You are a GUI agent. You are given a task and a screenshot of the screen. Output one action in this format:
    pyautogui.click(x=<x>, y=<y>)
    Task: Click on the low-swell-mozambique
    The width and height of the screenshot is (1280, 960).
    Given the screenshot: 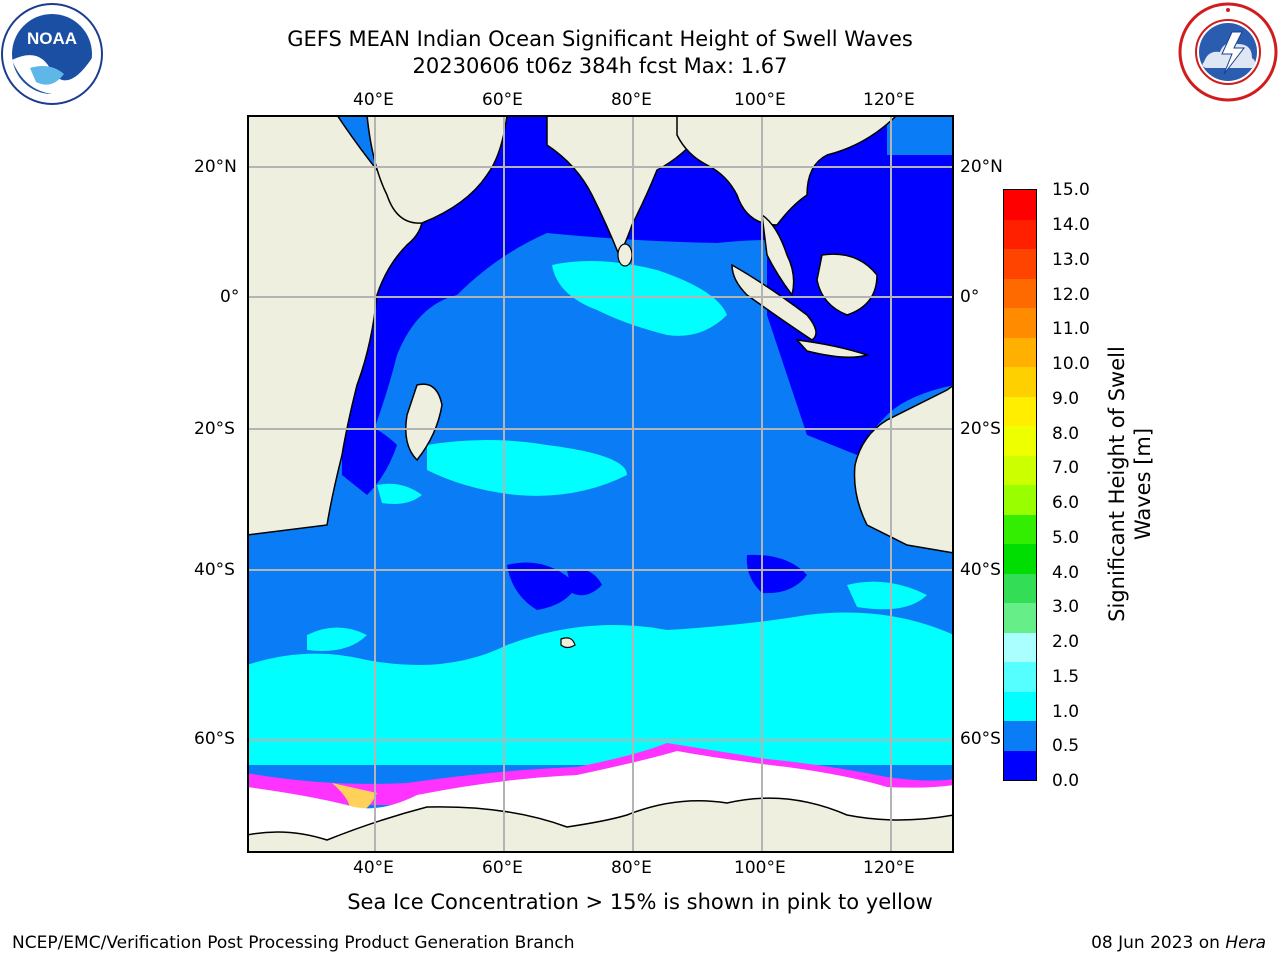 What is the action you would take?
    pyautogui.click(x=369, y=455)
    